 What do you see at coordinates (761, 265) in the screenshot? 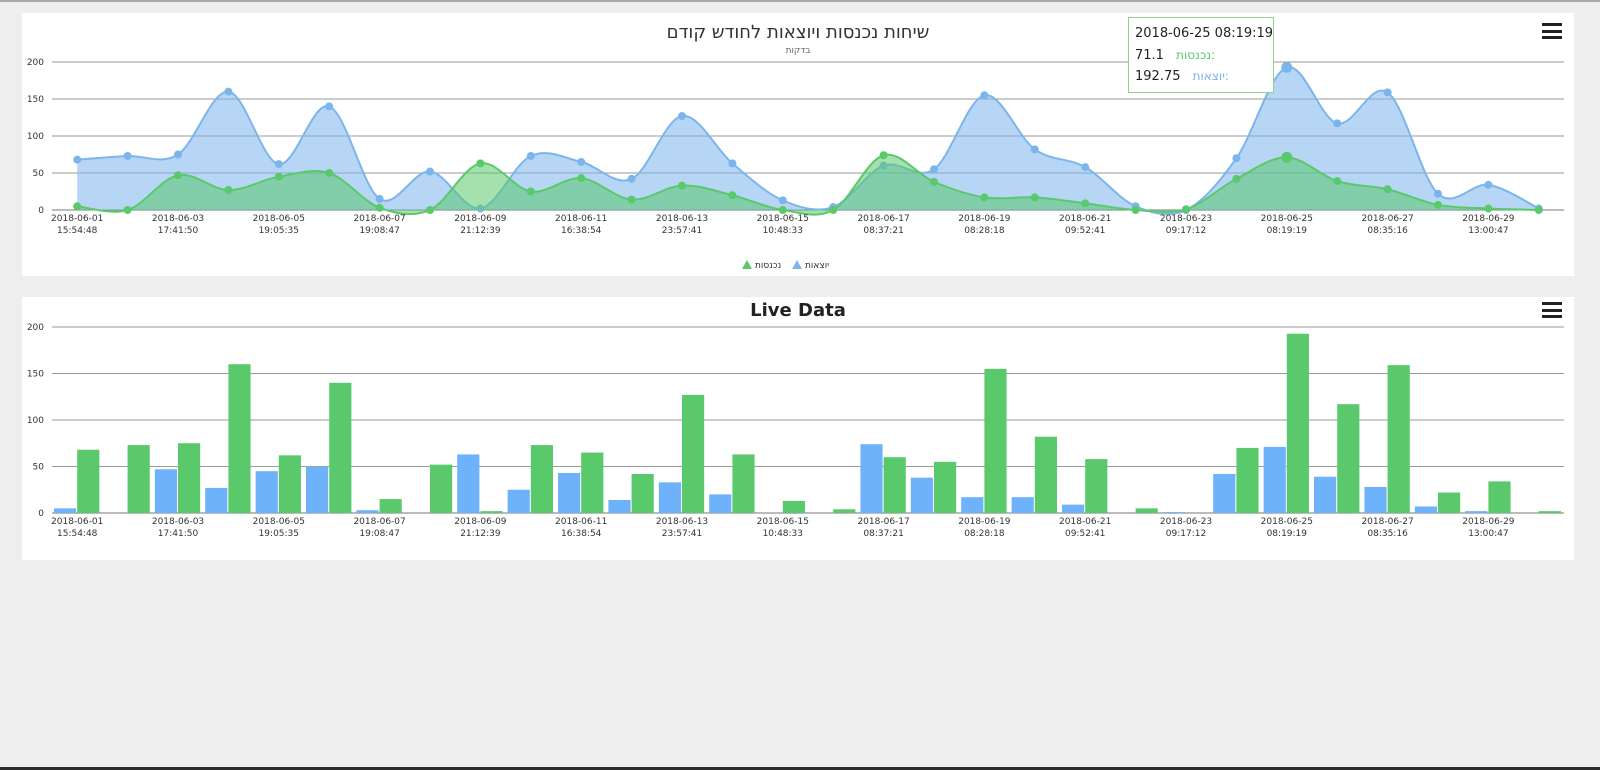
I see `legend-item-incoming: נכנסות` at bounding box center [761, 265].